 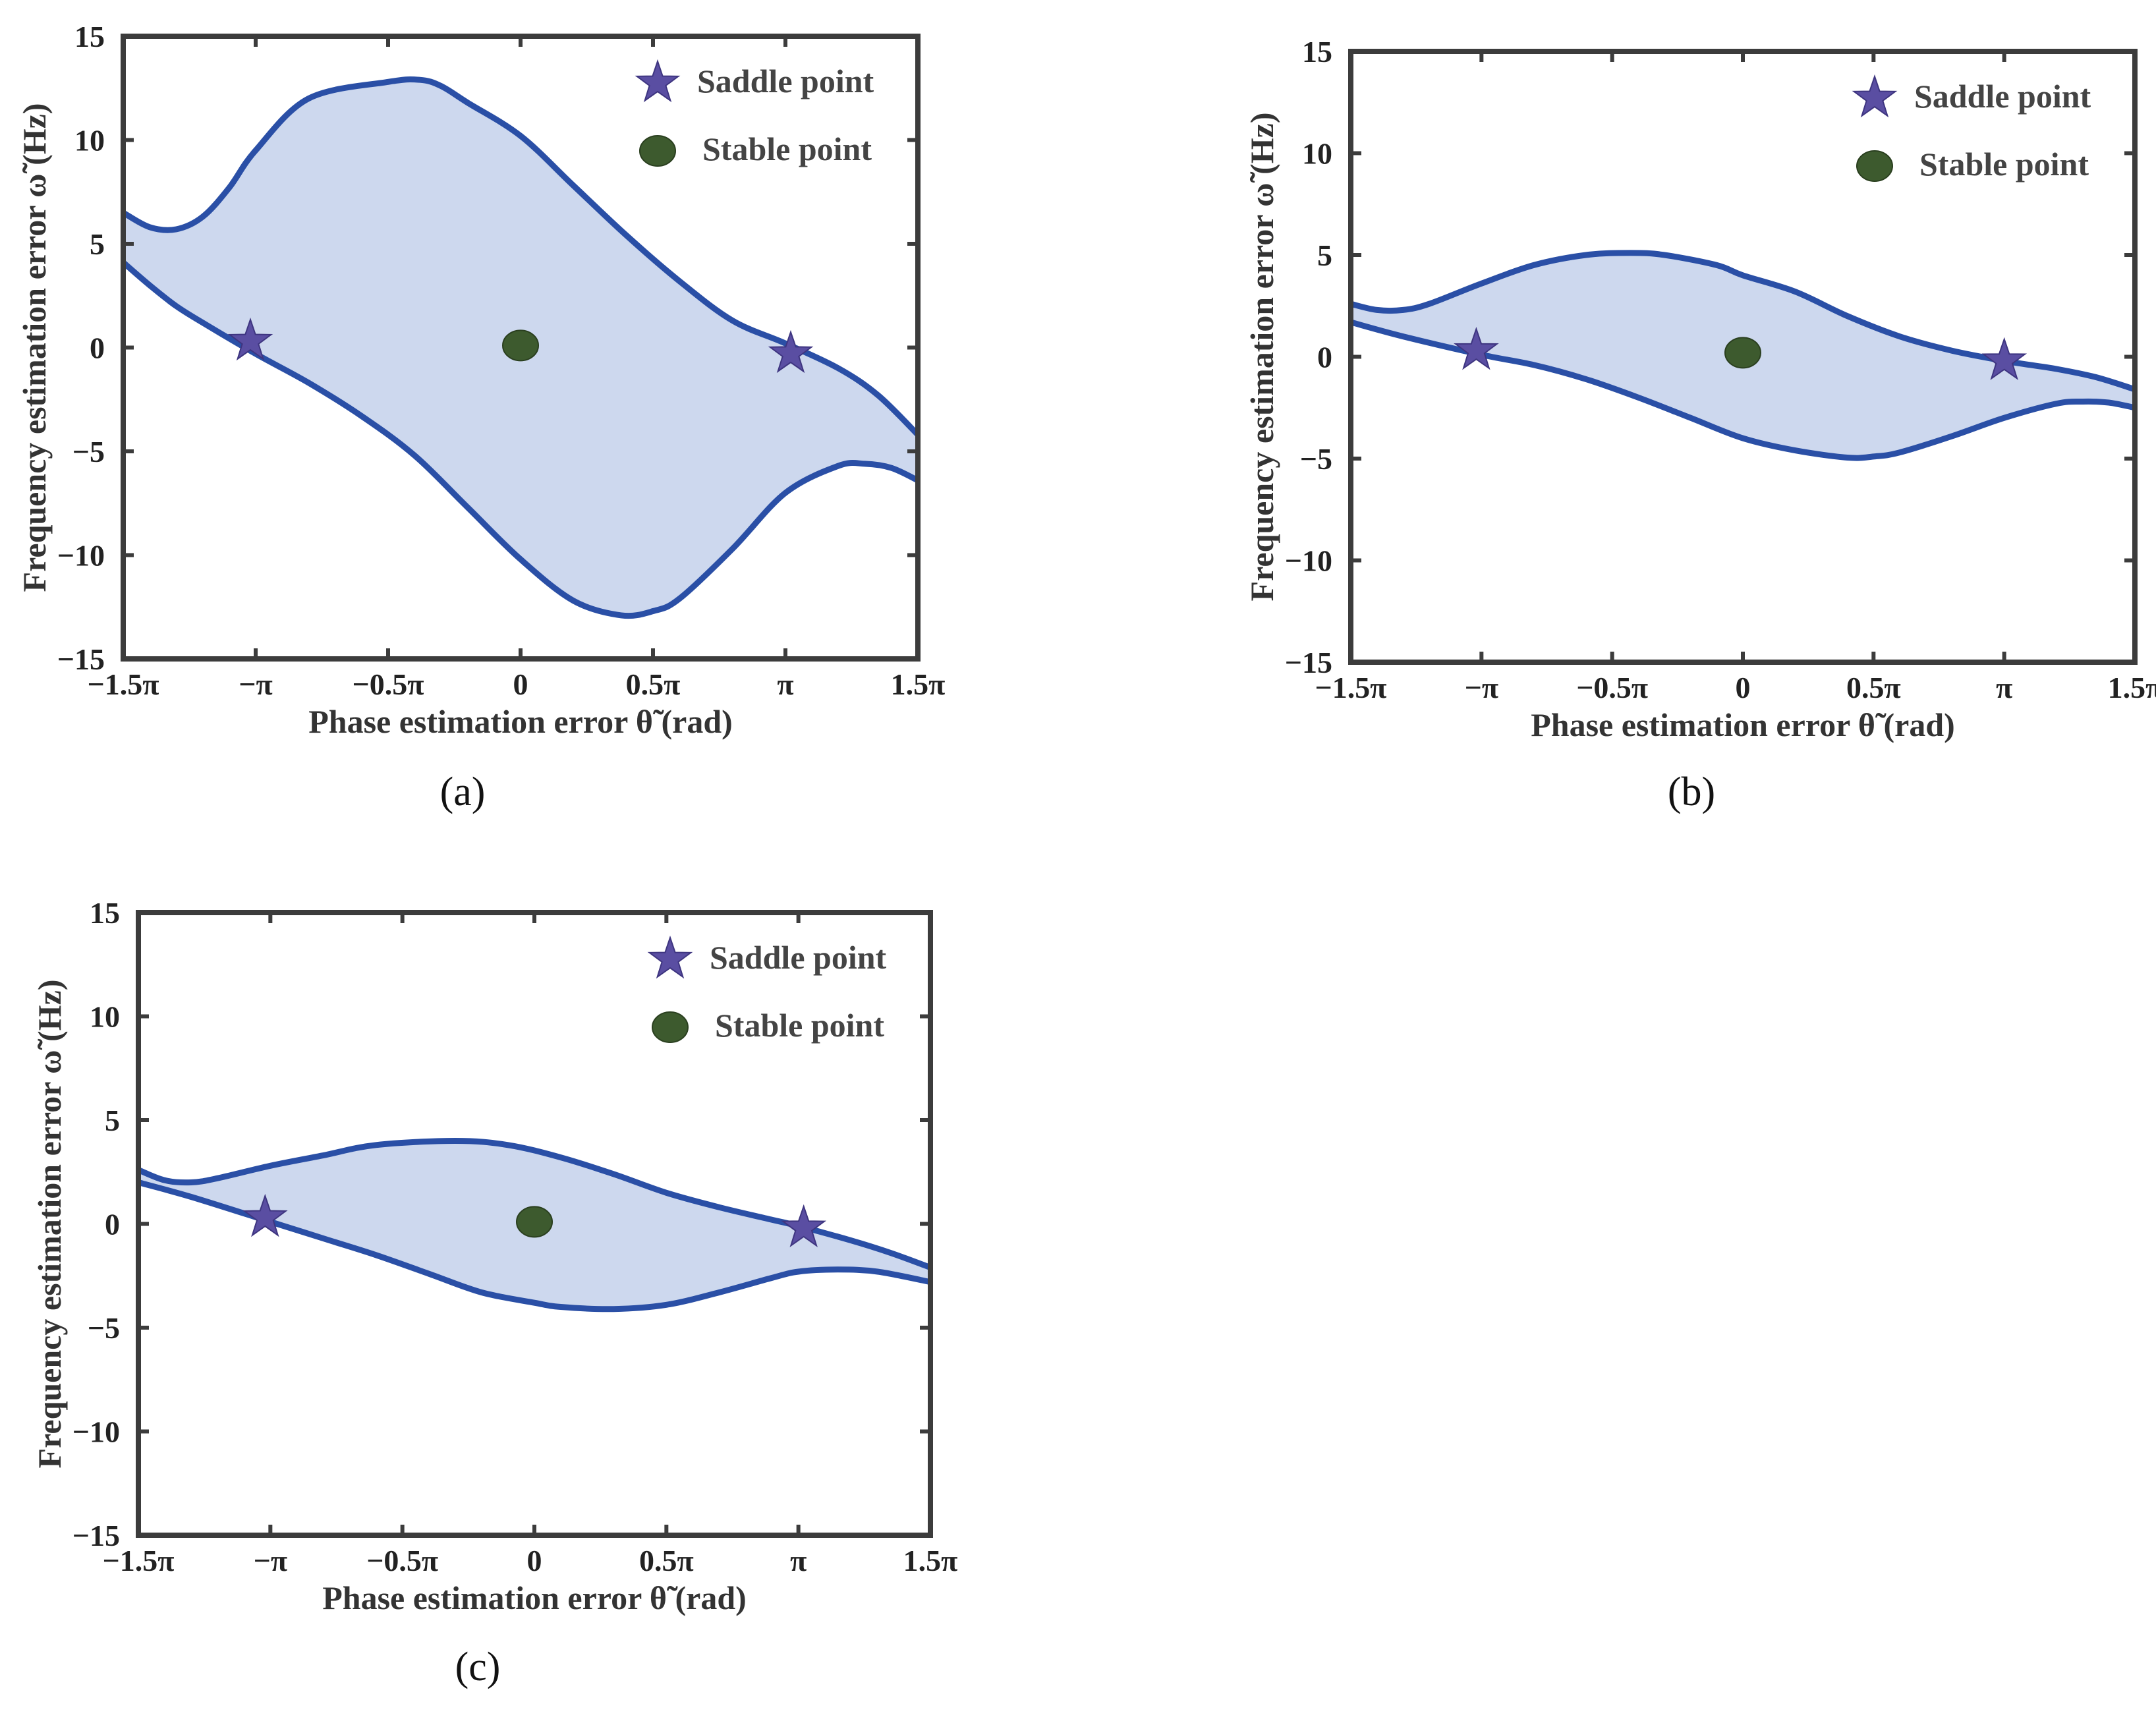 What do you see at coordinates (478, 1667) in the screenshot?
I see `panel-label: (c)` at bounding box center [478, 1667].